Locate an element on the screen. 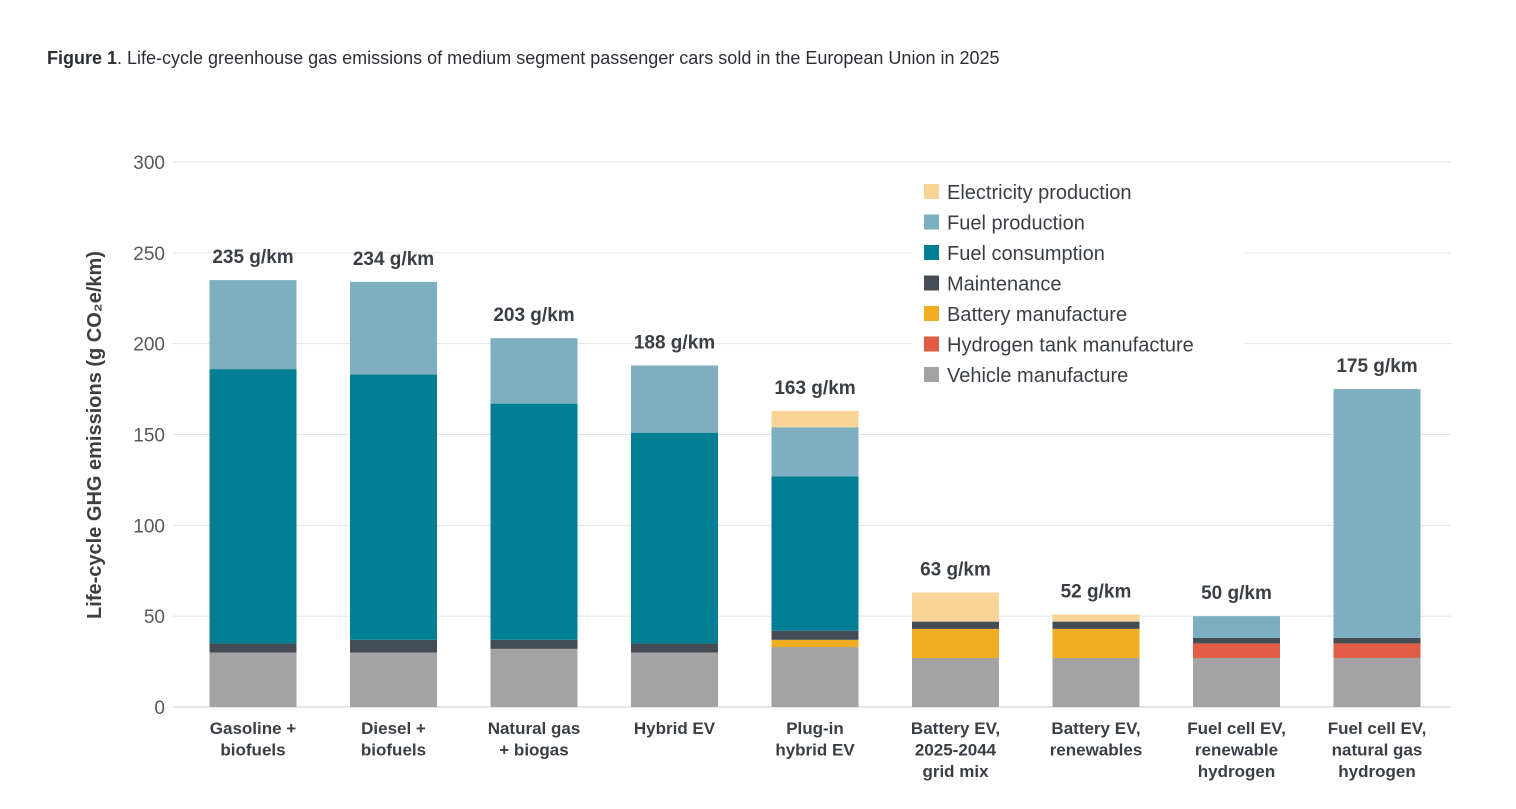 This screenshot has width=1516, height=809. category-label: Diesel + biofuels is located at coordinates (393, 739).